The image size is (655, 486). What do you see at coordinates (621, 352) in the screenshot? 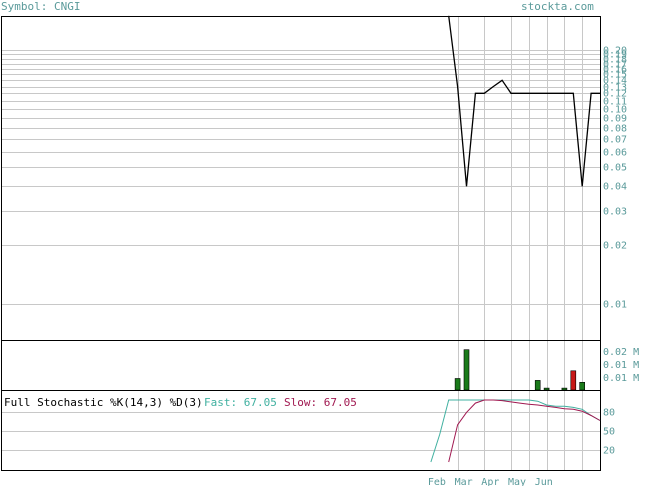
I see `volume-tick-label: 0.02 M` at bounding box center [621, 352].